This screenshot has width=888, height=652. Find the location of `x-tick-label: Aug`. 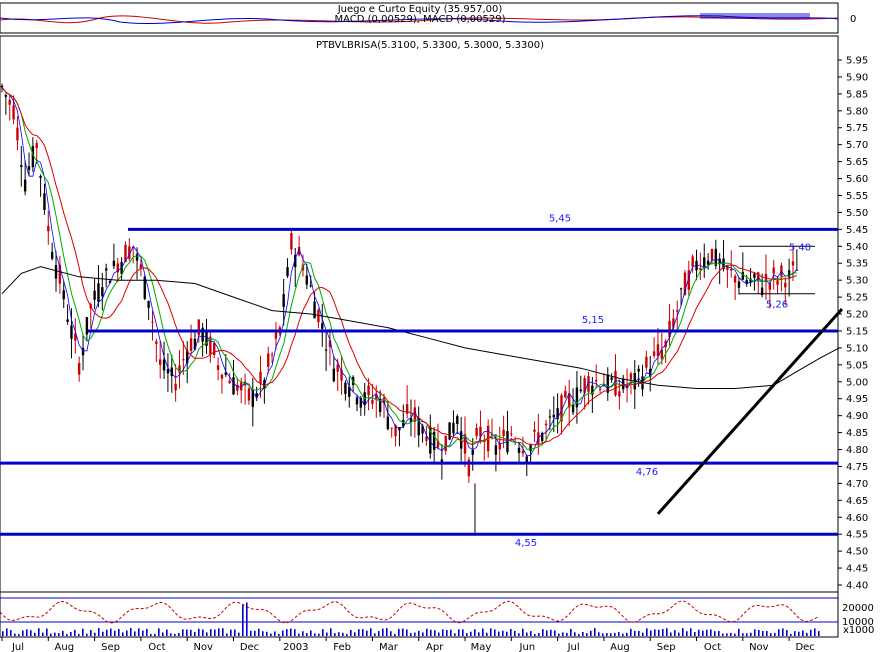

x-tick-label: Aug is located at coordinates (620, 647).